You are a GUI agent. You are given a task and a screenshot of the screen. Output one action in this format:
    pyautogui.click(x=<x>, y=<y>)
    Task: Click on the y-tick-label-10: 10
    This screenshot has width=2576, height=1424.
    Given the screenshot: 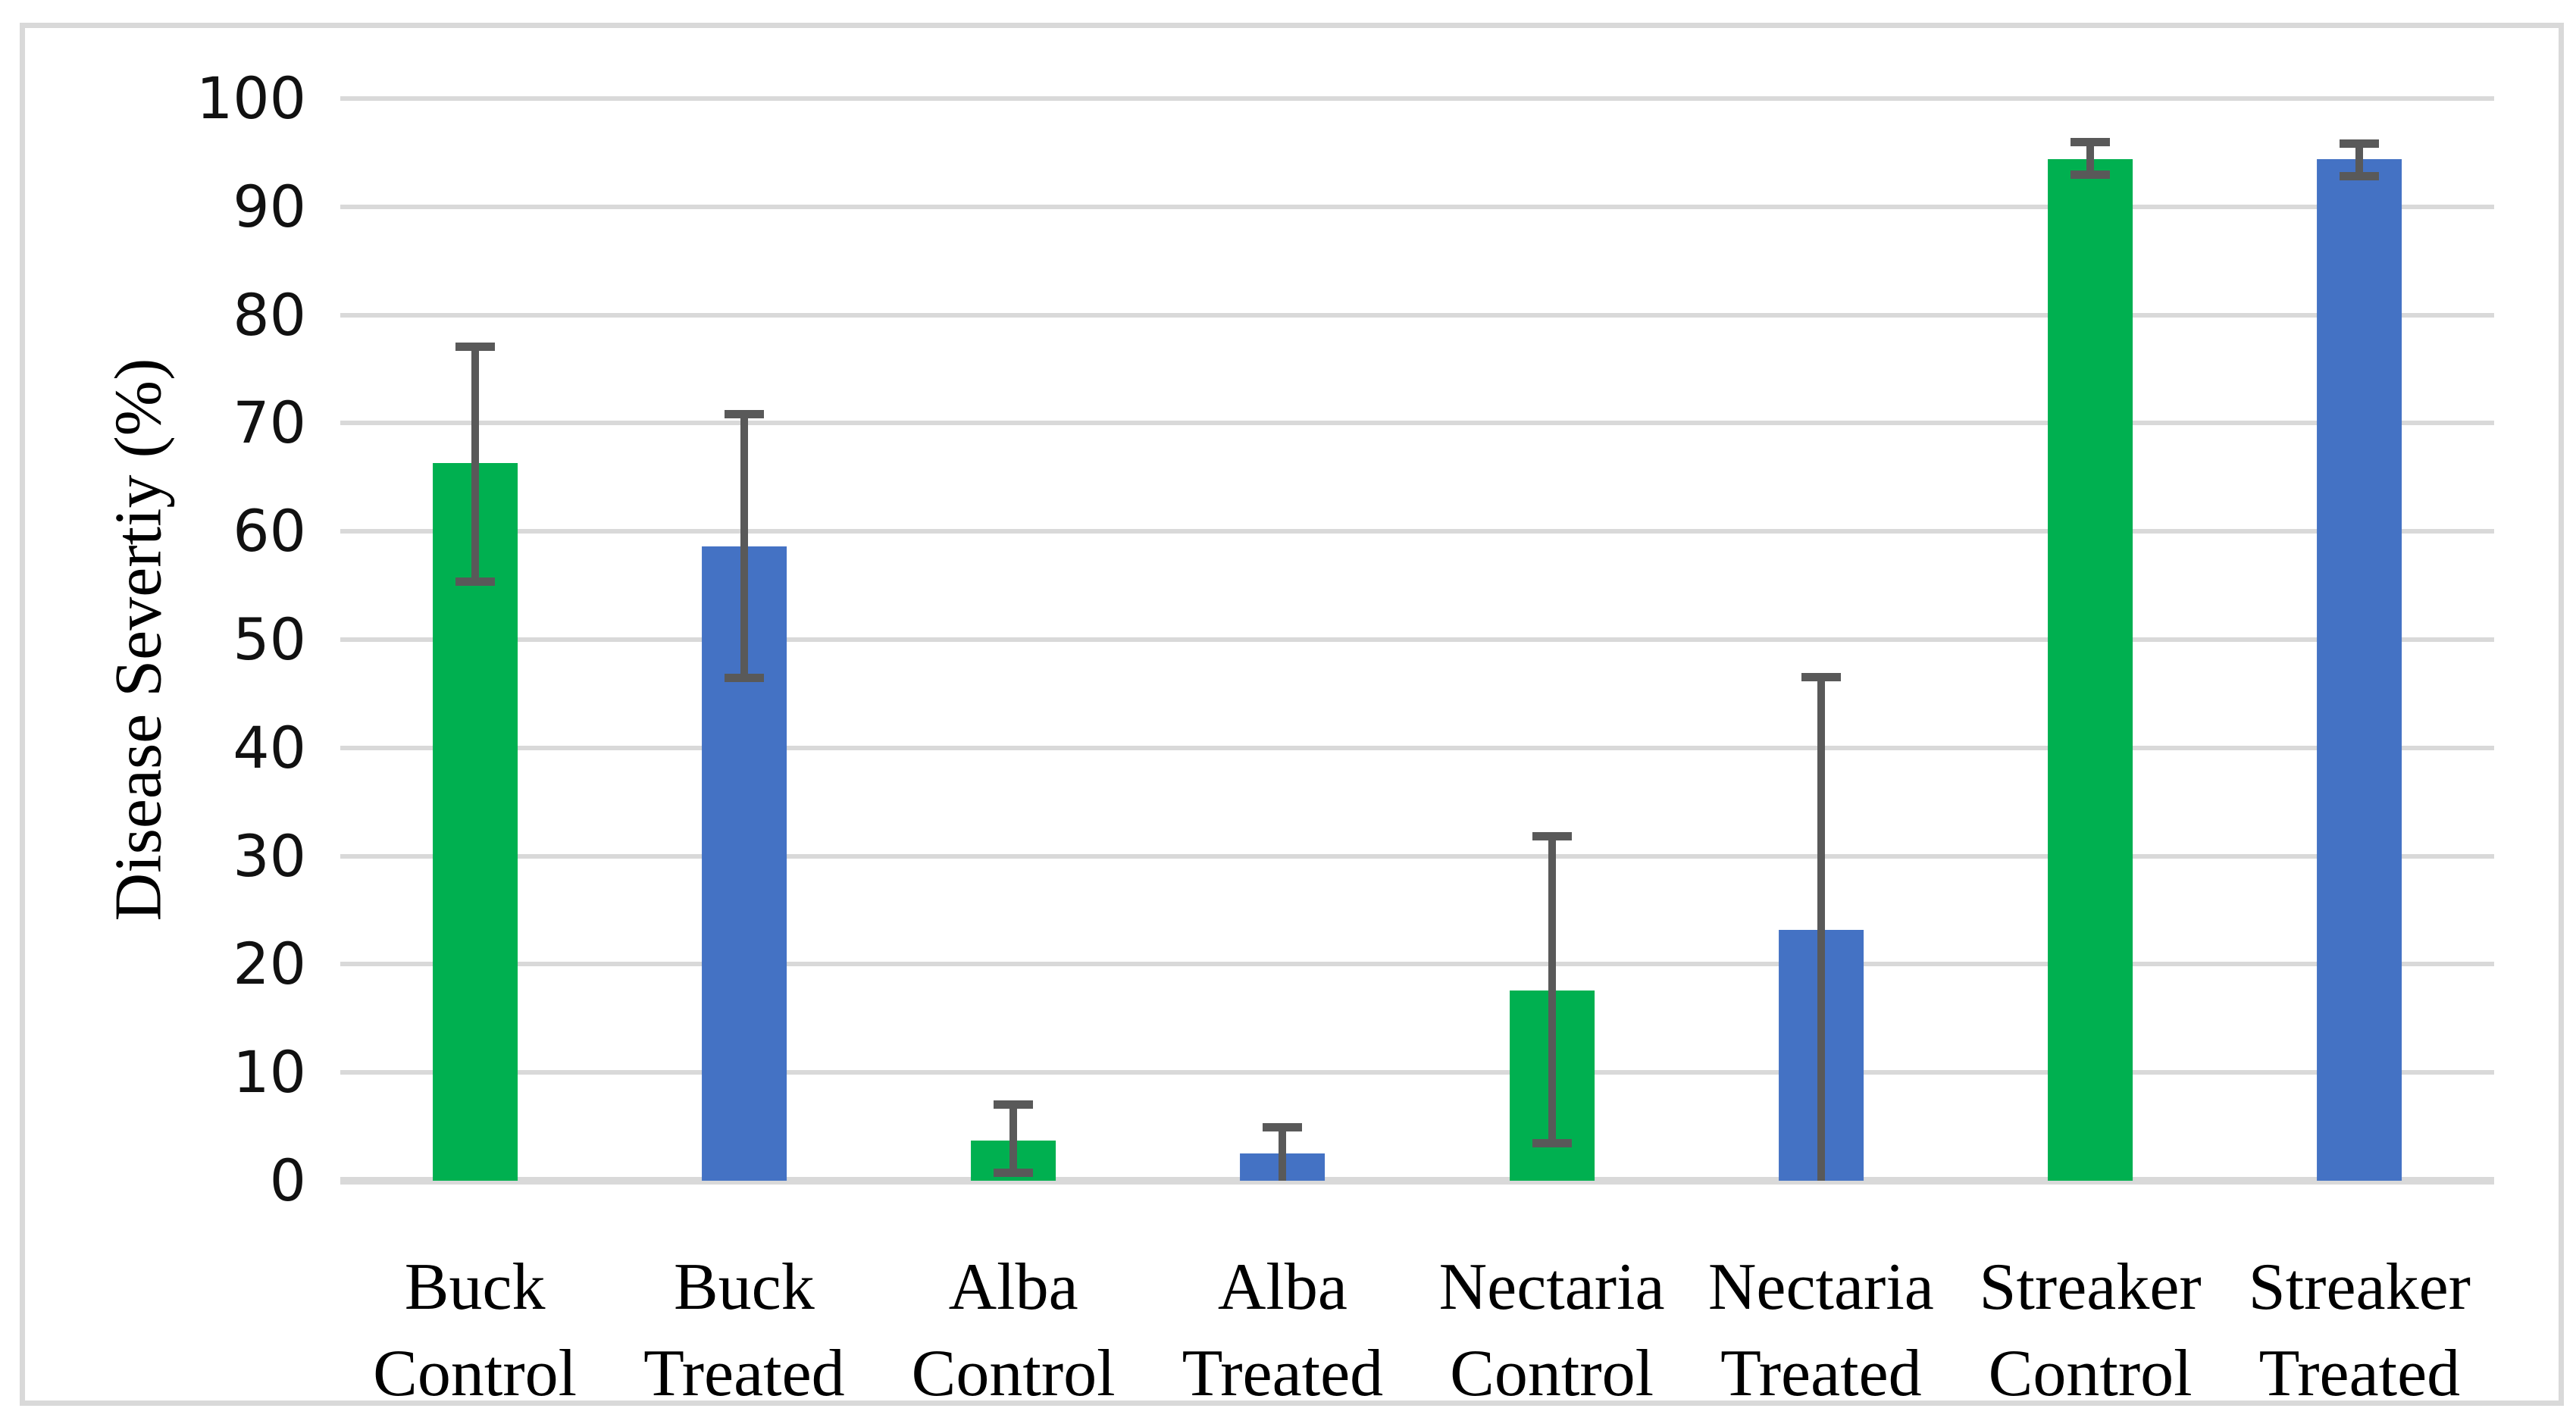 What is the action you would take?
    pyautogui.click(x=269, y=1072)
    